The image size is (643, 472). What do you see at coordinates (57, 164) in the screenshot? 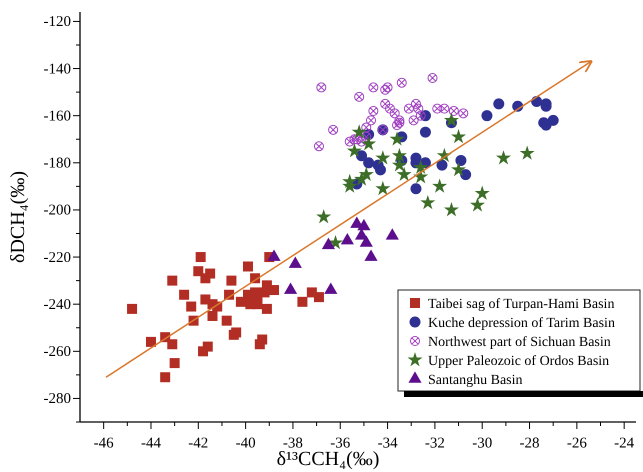
I see `y-tick-label: -180` at bounding box center [57, 164].